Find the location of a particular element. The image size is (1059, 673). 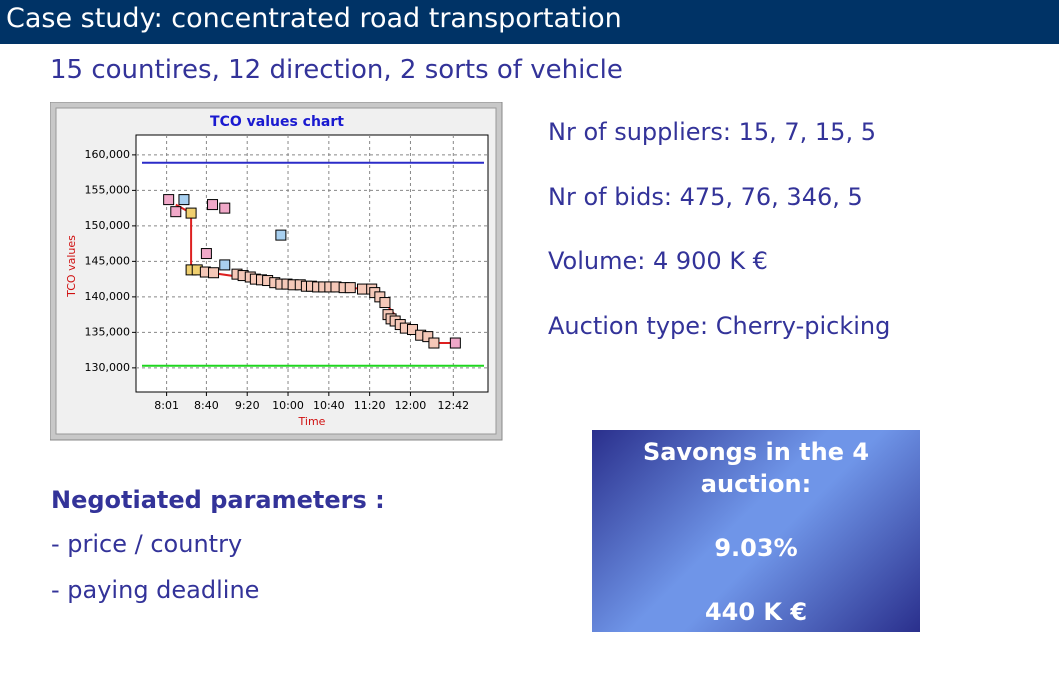

y-tick-label: 135,000 is located at coordinates (108, 331).